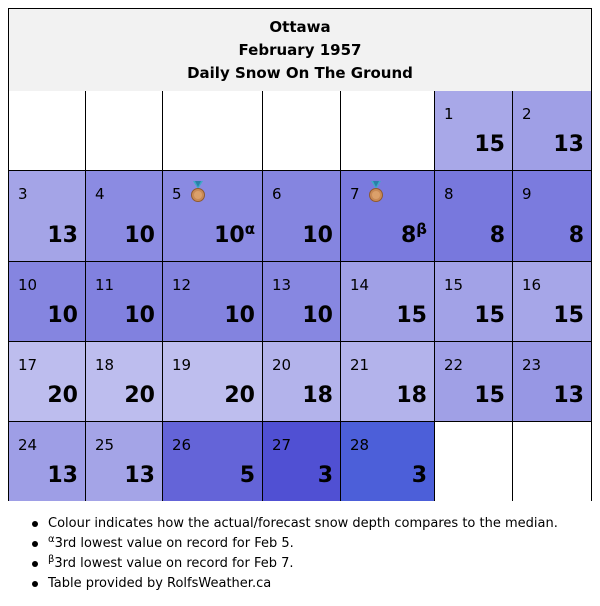  I want to click on footnote-alpha-mark: α, so click(51, 539).